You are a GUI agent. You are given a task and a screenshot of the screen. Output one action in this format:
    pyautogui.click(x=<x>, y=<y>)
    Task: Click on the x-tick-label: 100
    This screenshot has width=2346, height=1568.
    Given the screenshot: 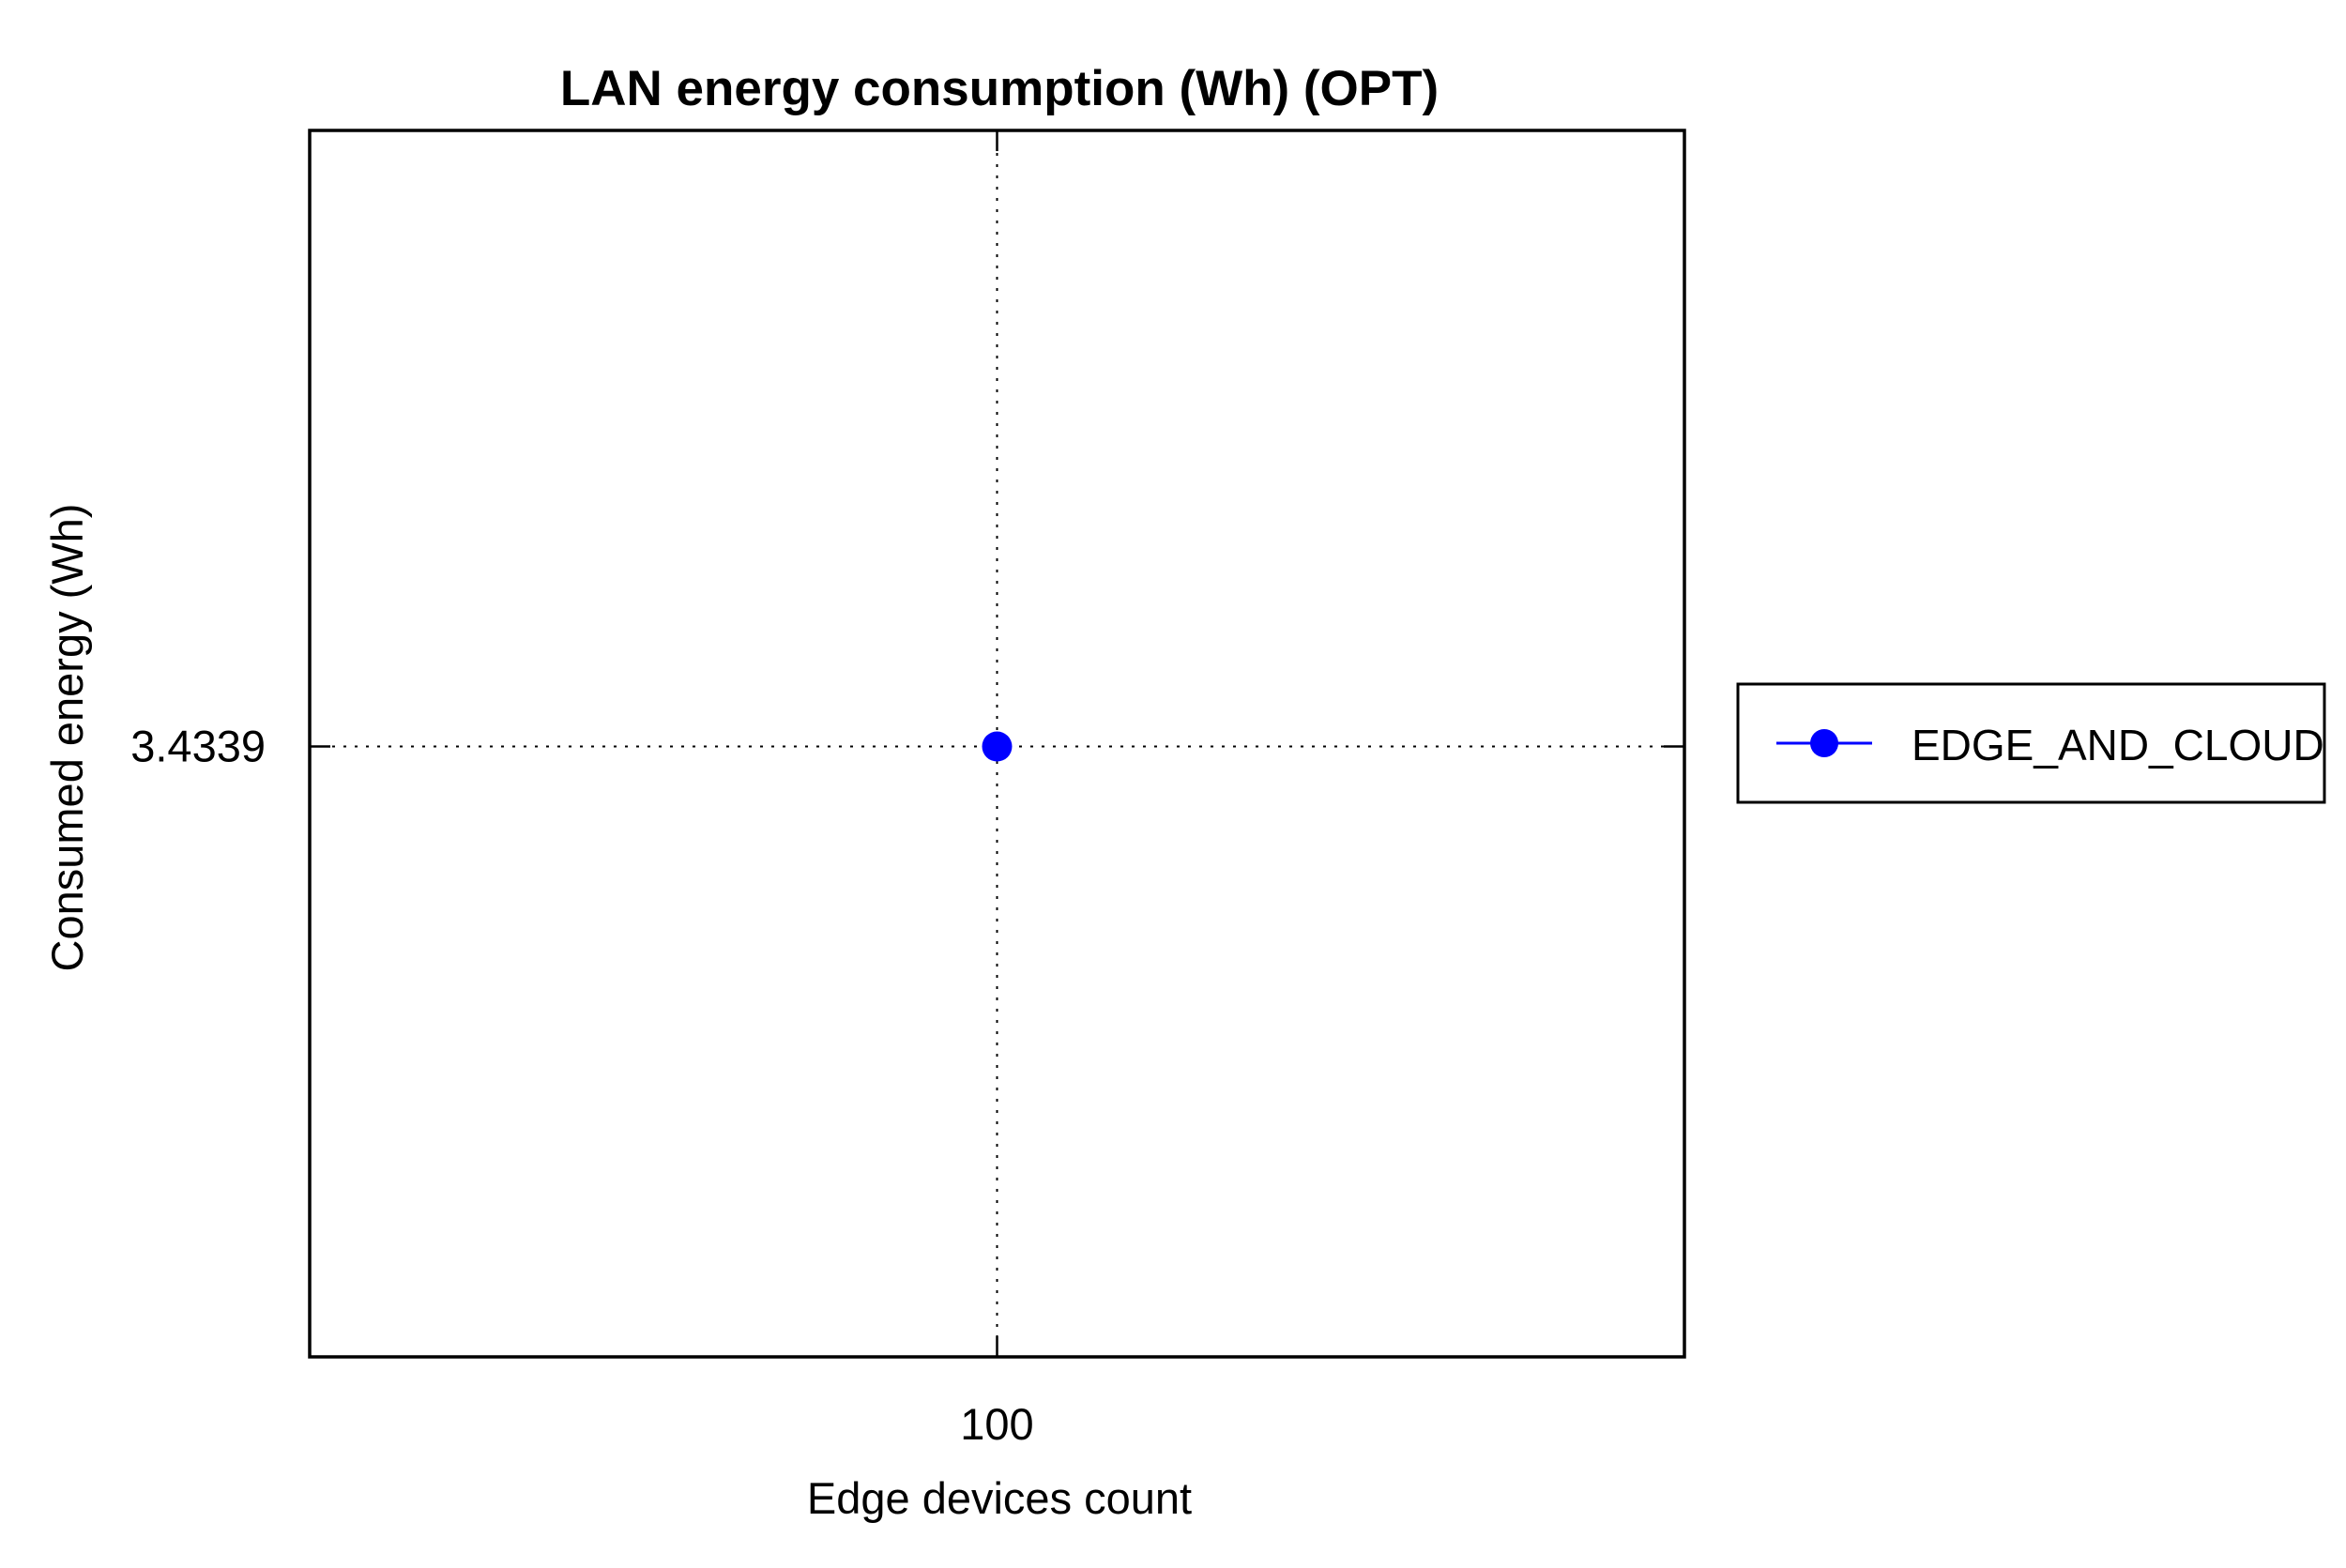 What is the action you would take?
    pyautogui.click(x=997, y=1424)
    